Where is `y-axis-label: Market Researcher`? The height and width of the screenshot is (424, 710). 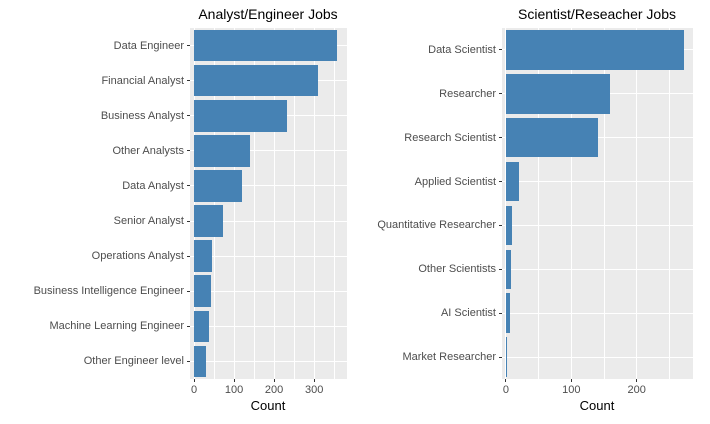
y-axis-label: Market Researcher is located at coordinates (449, 357).